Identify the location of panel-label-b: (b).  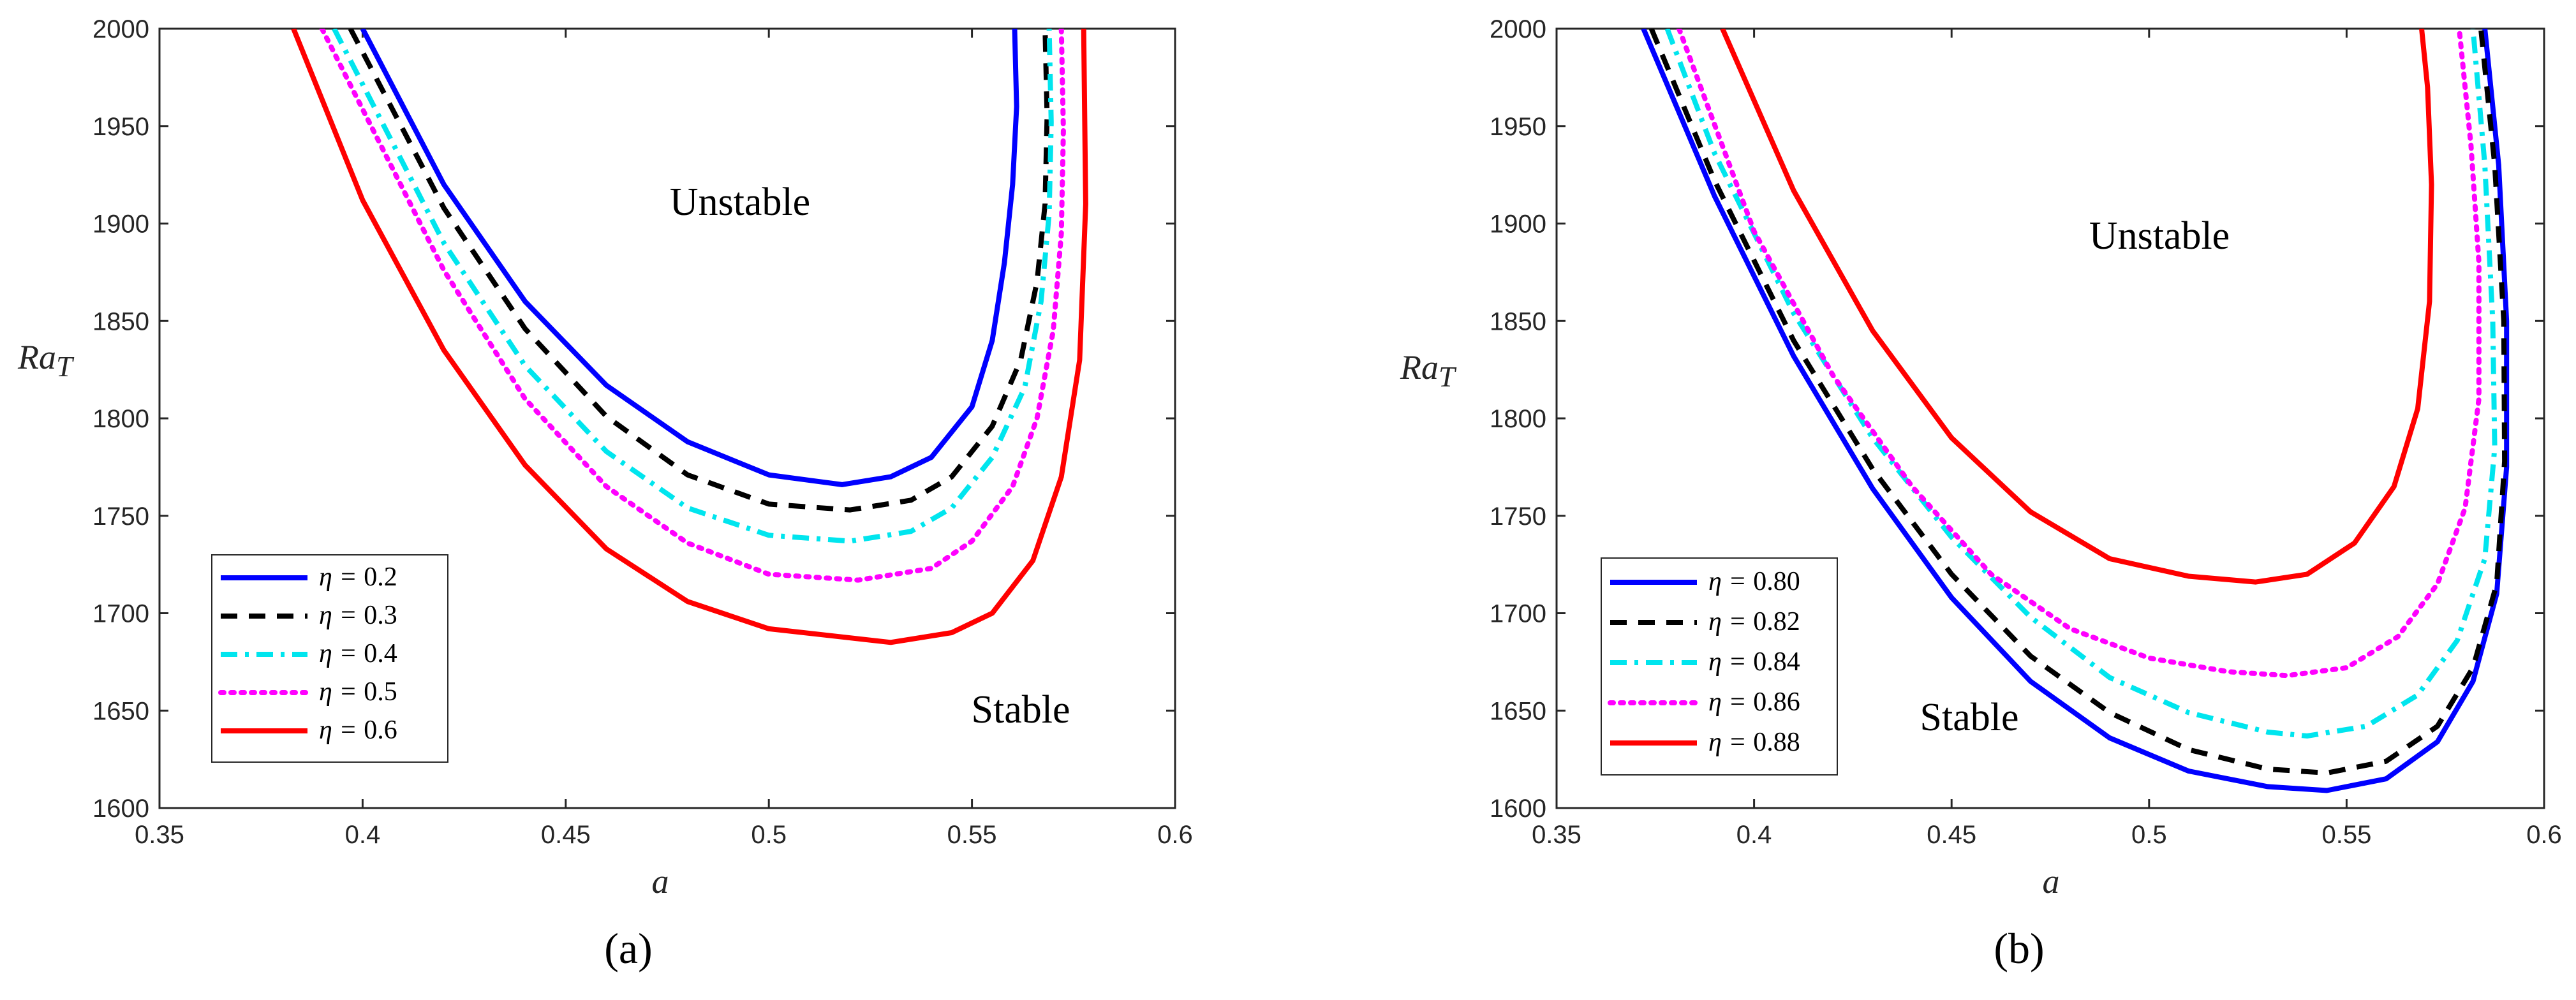
(2019, 948).